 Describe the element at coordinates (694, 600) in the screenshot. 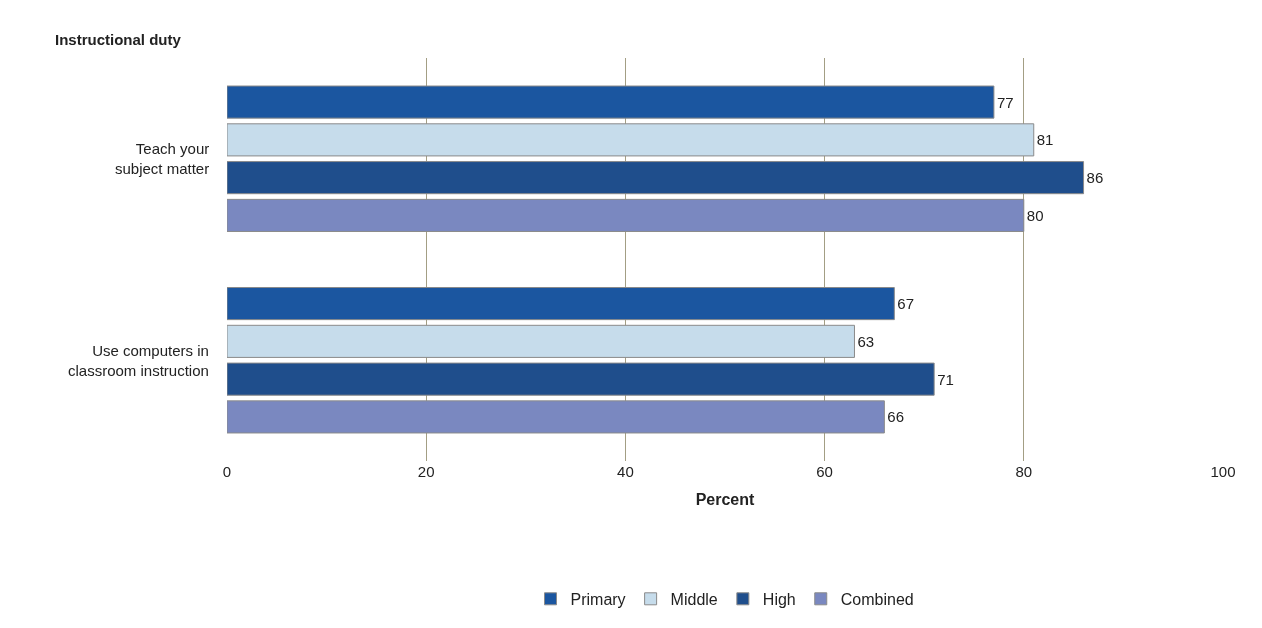

I see `legend-label: Middle` at that location.